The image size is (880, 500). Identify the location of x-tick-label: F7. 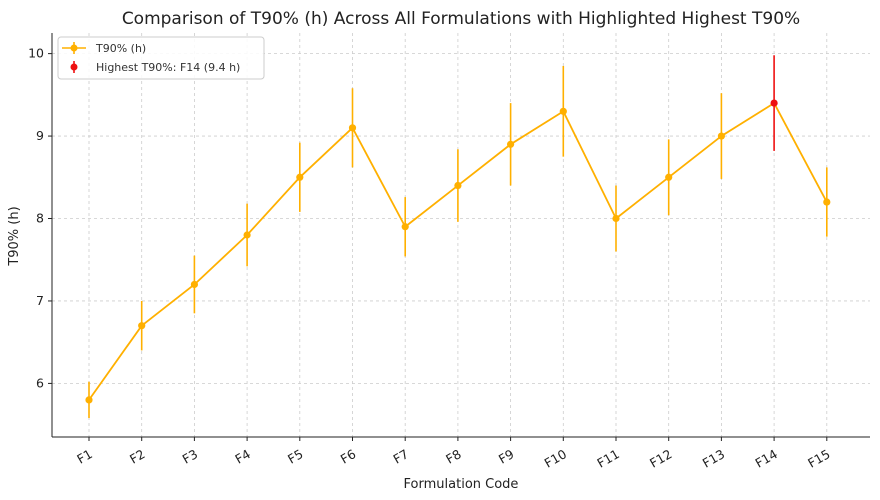
(400, 456).